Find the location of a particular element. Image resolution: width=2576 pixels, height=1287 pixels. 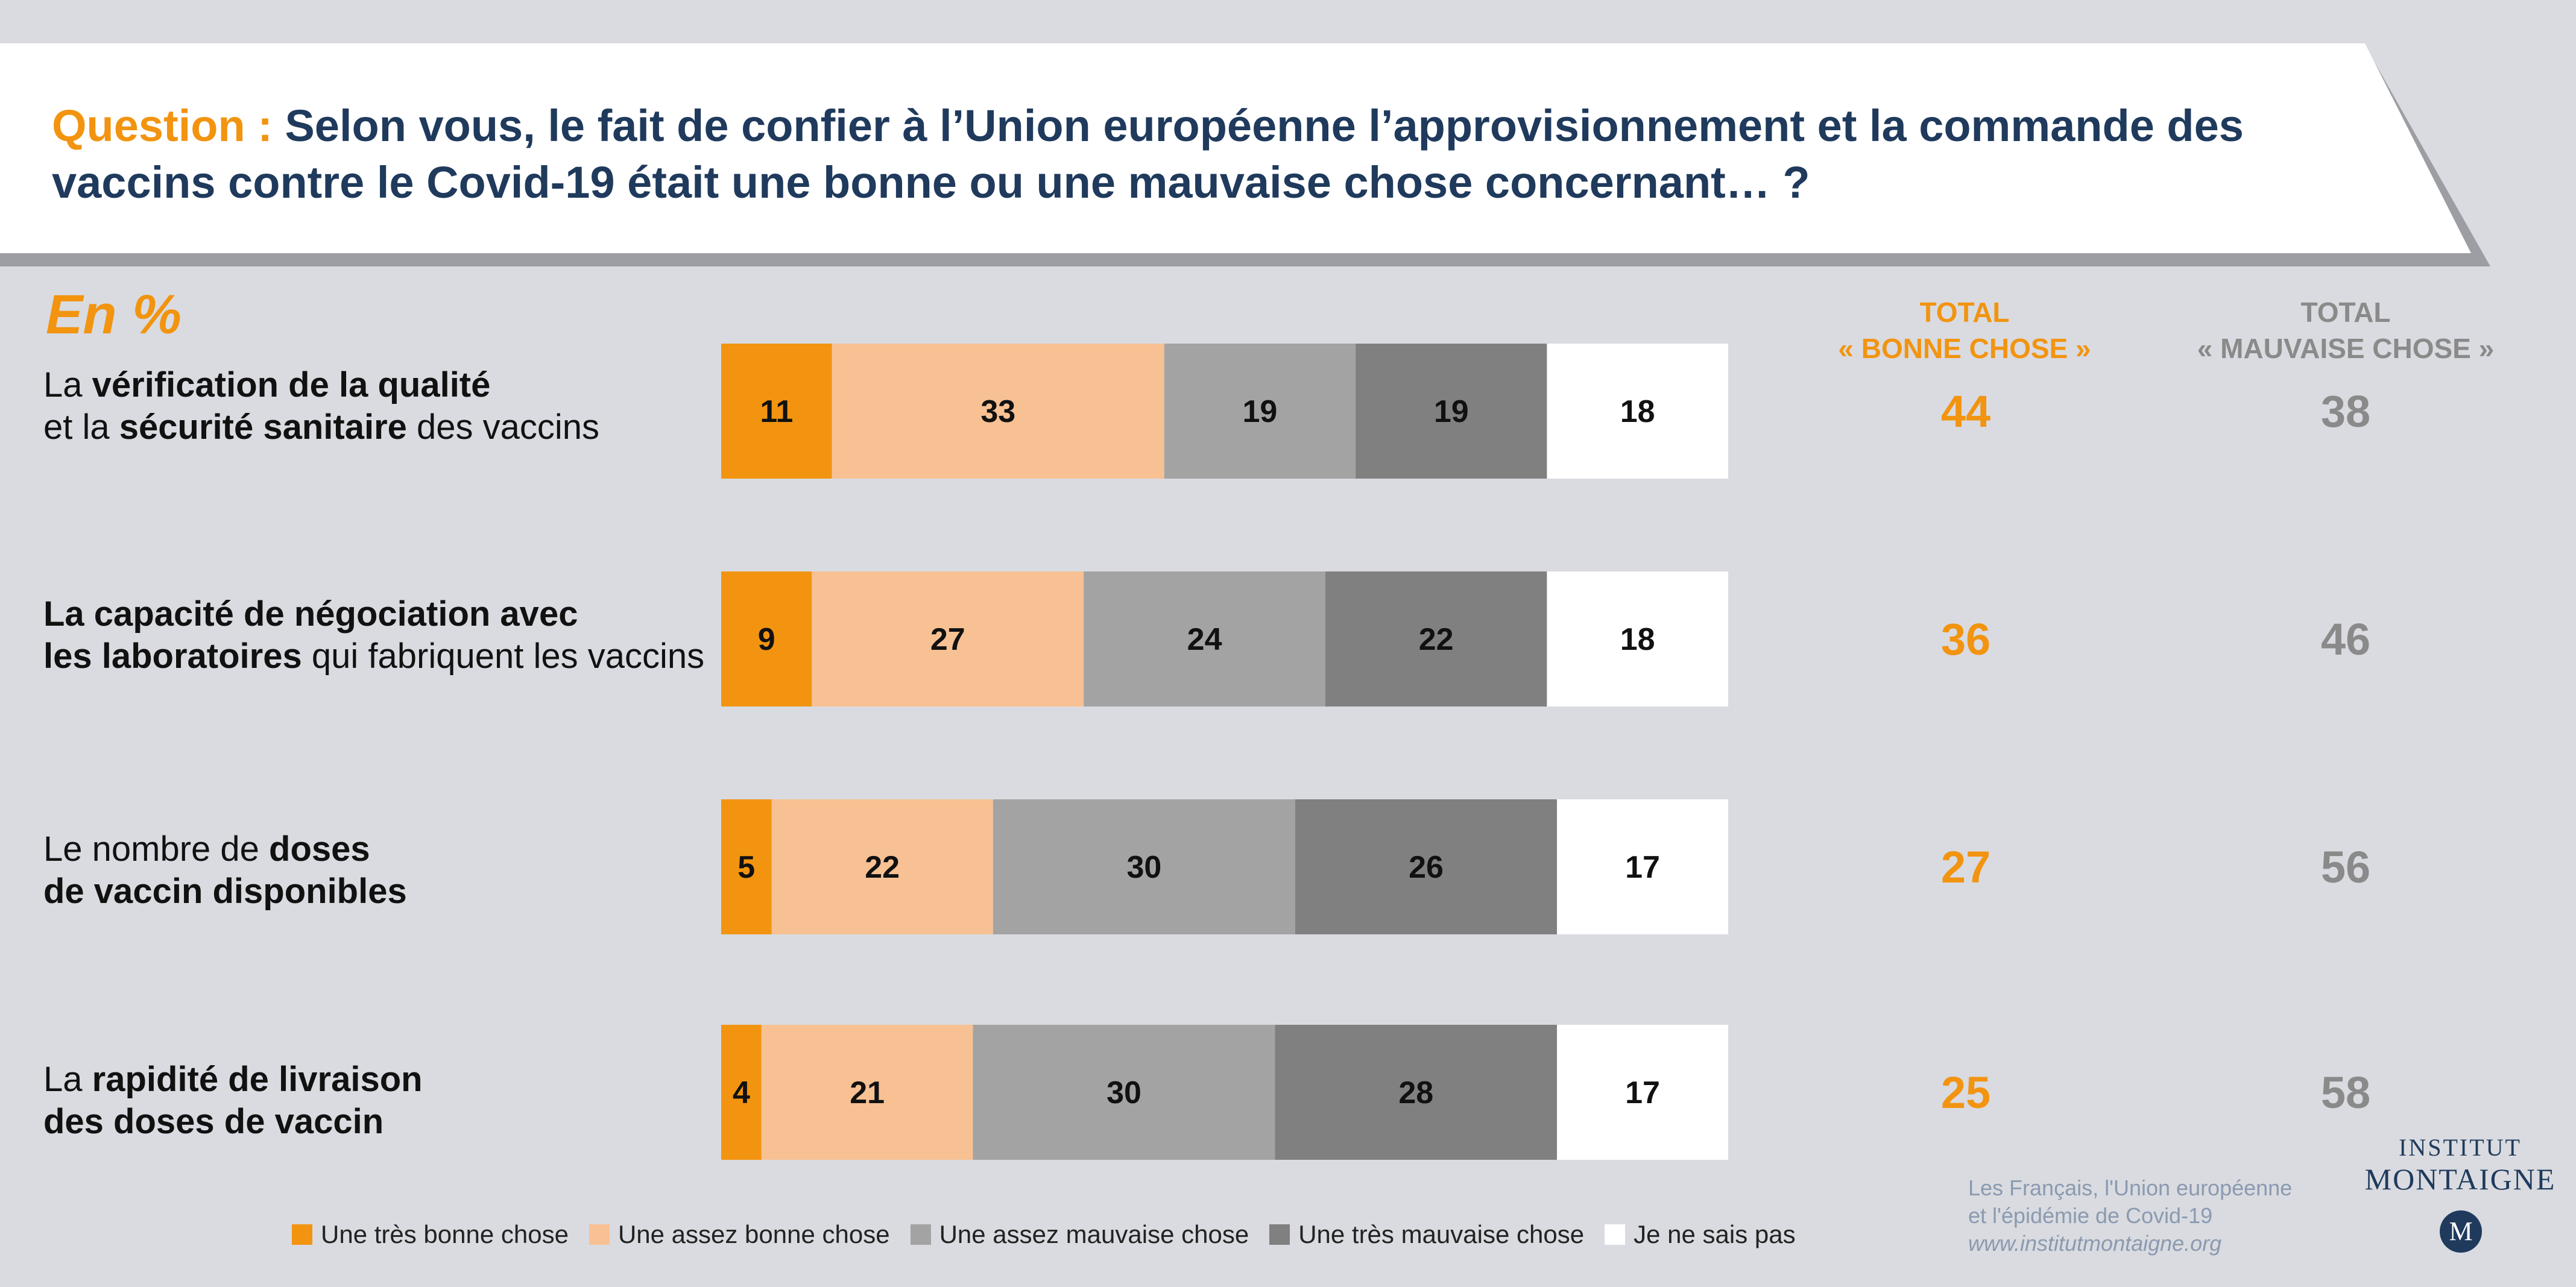

bar-value-label: 21 is located at coordinates (867, 1092).